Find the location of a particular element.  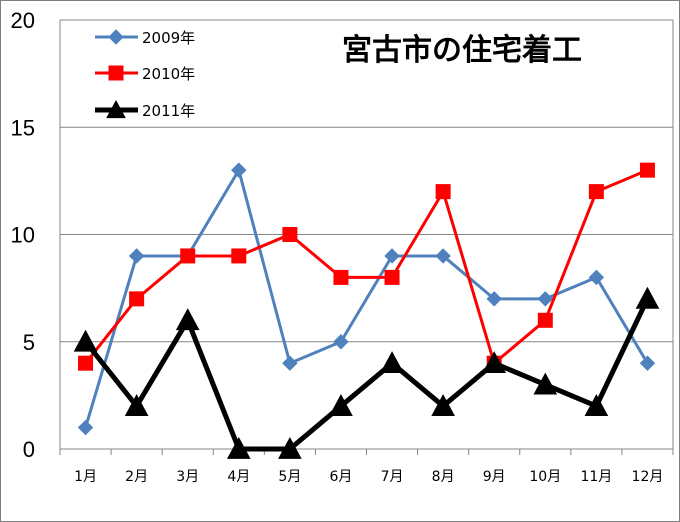

legend-label: 2009年 is located at coordinates (168, 38).